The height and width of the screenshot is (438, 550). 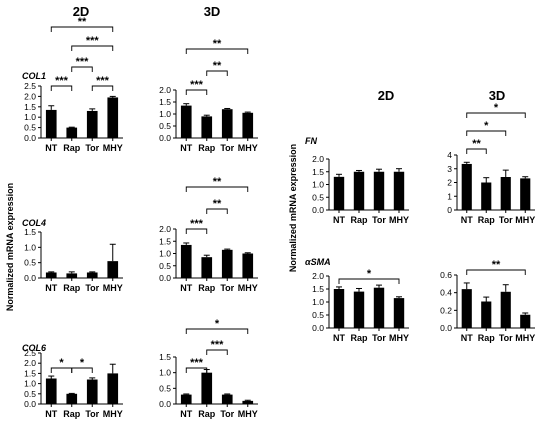 I want to click on panel-col1-3d: 0.00.51.01.52.0NT Rap Tor MHY*******, so click(x=208, y=95).